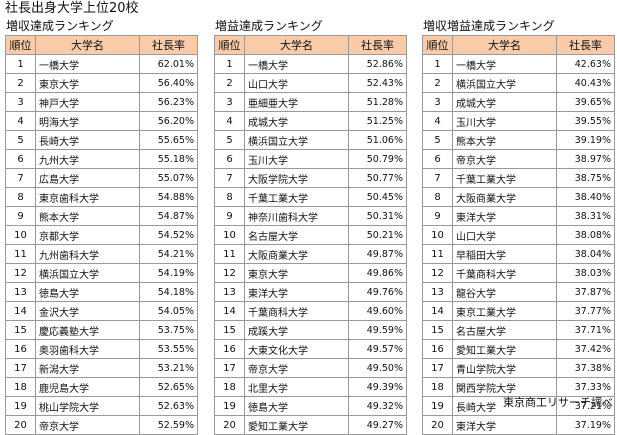 This screenshot has height=435, width=617. What do you see at coordinates (504, 45) in the screenshot?
I see `university-header: 大学名` at bounding box center [504, 45].